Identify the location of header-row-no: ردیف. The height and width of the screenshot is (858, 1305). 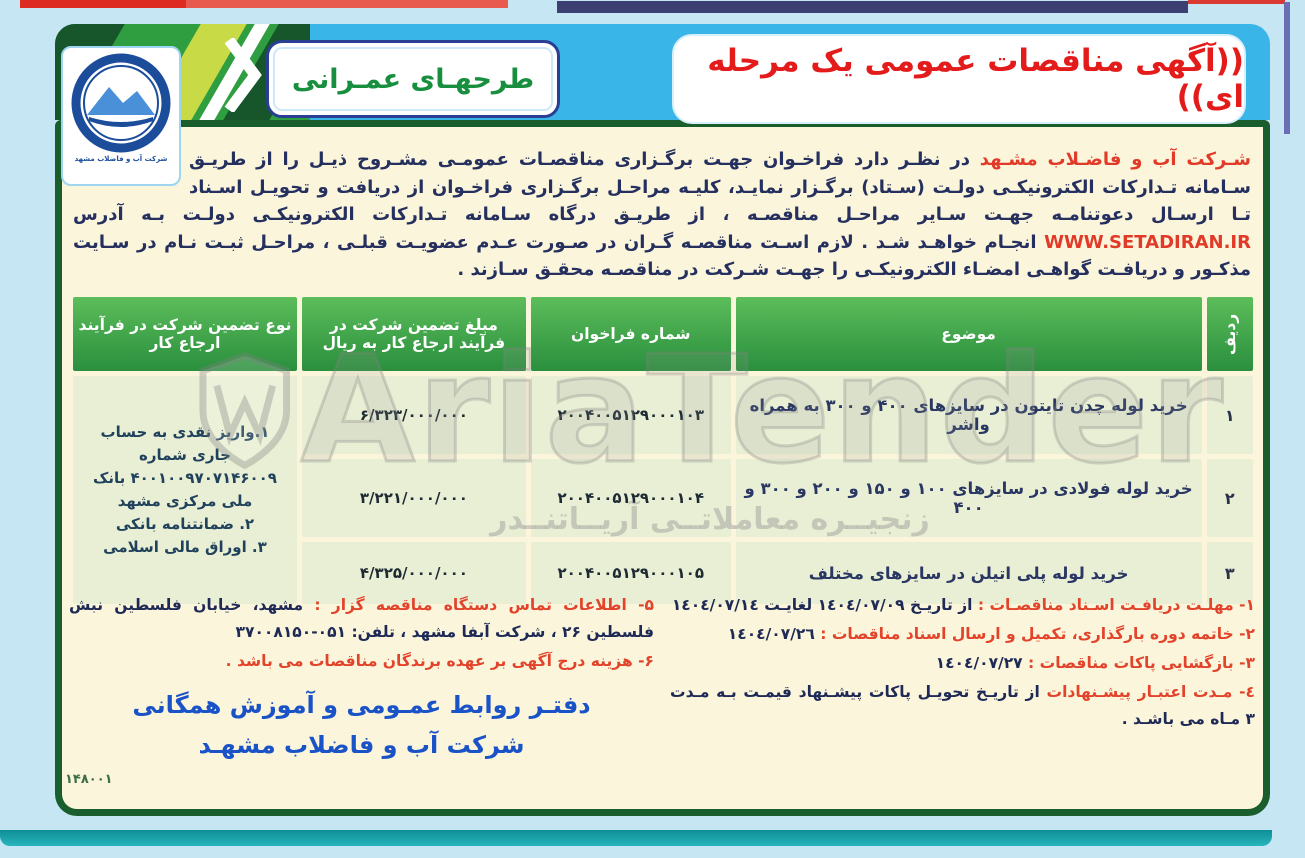
(1229, 334).